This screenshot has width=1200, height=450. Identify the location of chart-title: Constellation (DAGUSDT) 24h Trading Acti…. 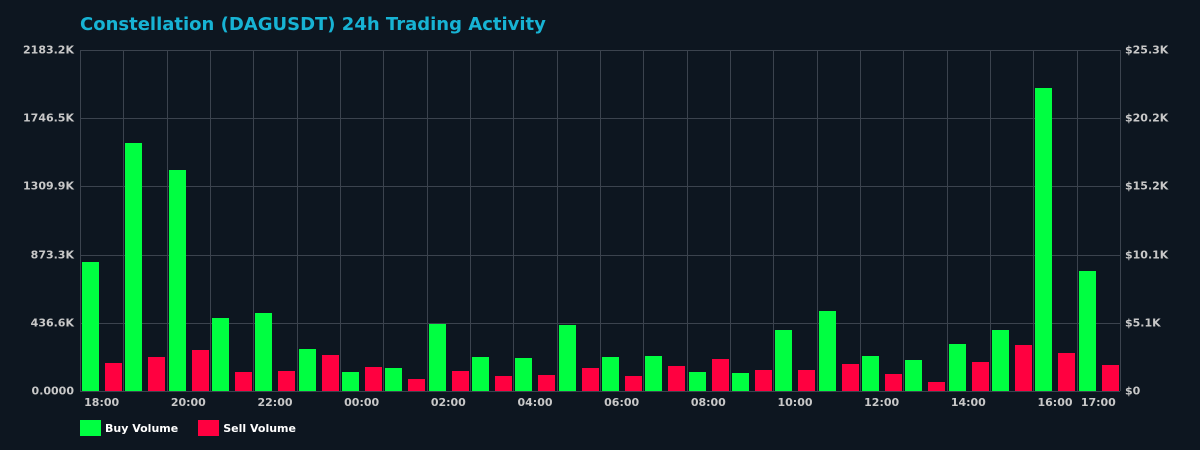
(313, 24).